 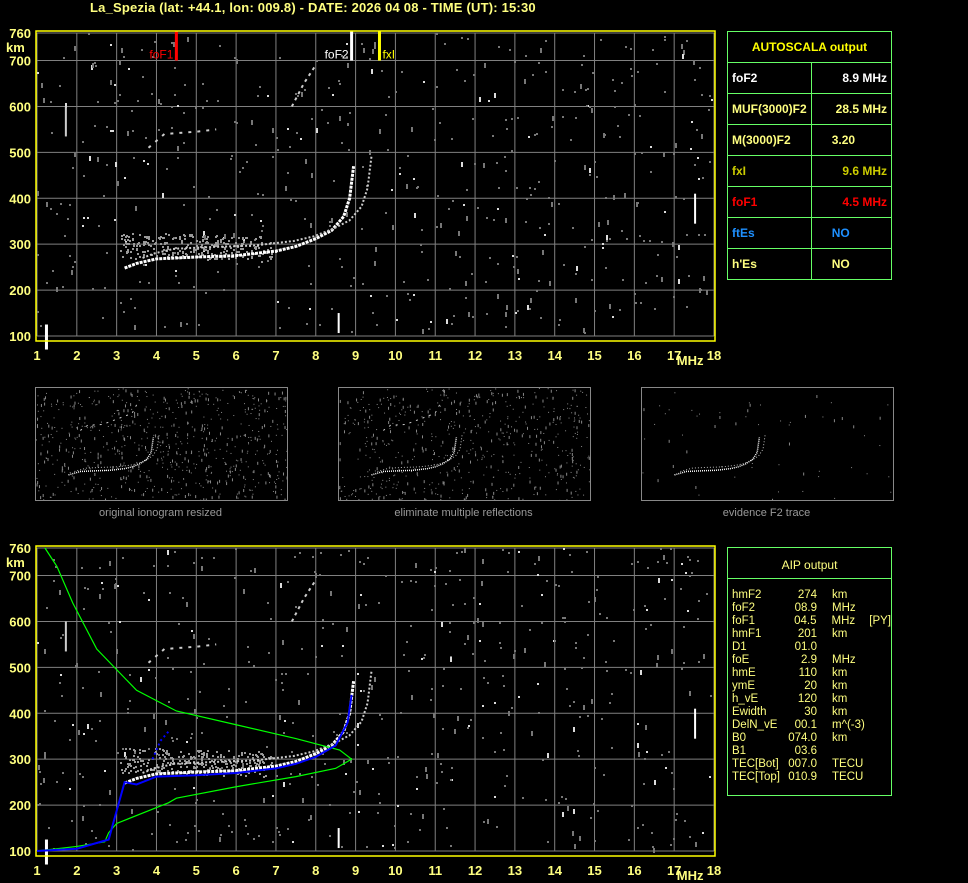 I want to click on param-unit: km, so click(x=840, y=634).